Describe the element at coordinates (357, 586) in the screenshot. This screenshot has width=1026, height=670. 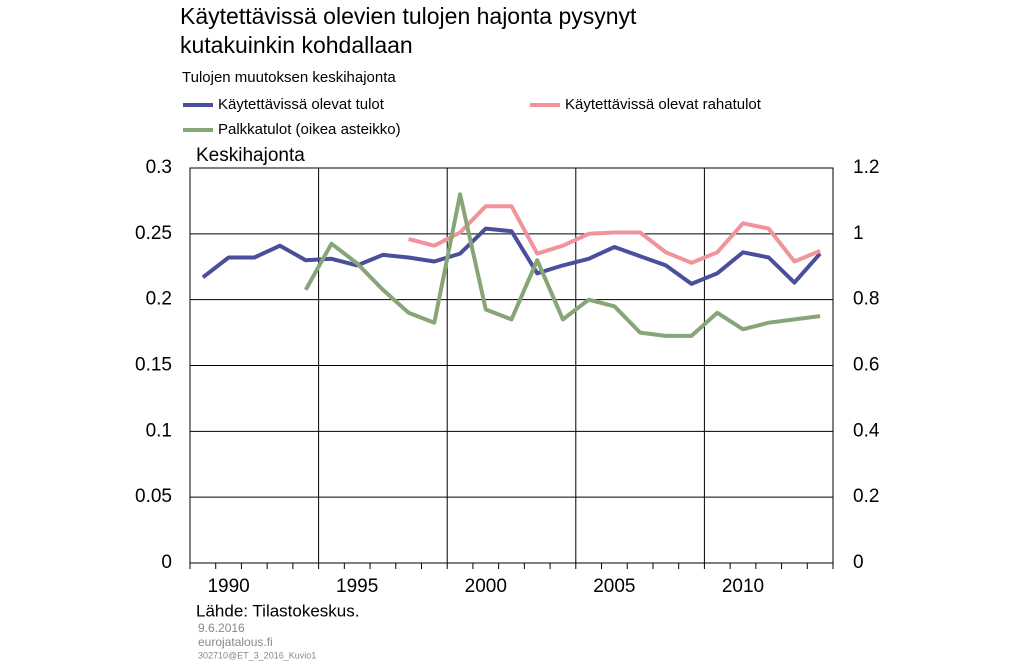
I see `x-tick-label: 1995` at that location.